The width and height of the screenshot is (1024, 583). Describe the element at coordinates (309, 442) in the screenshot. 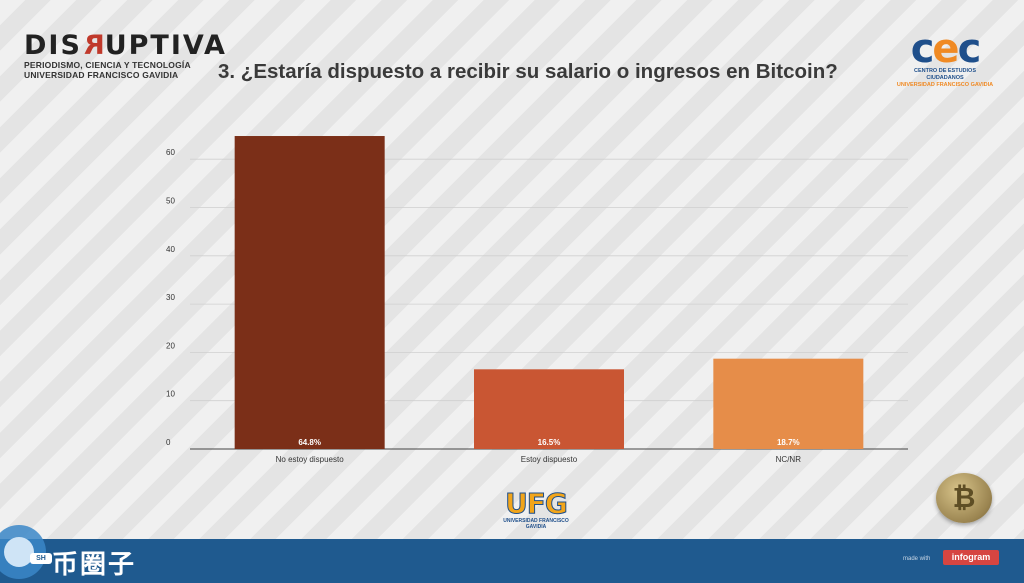

I see `data-label: 64.8%` at that location.